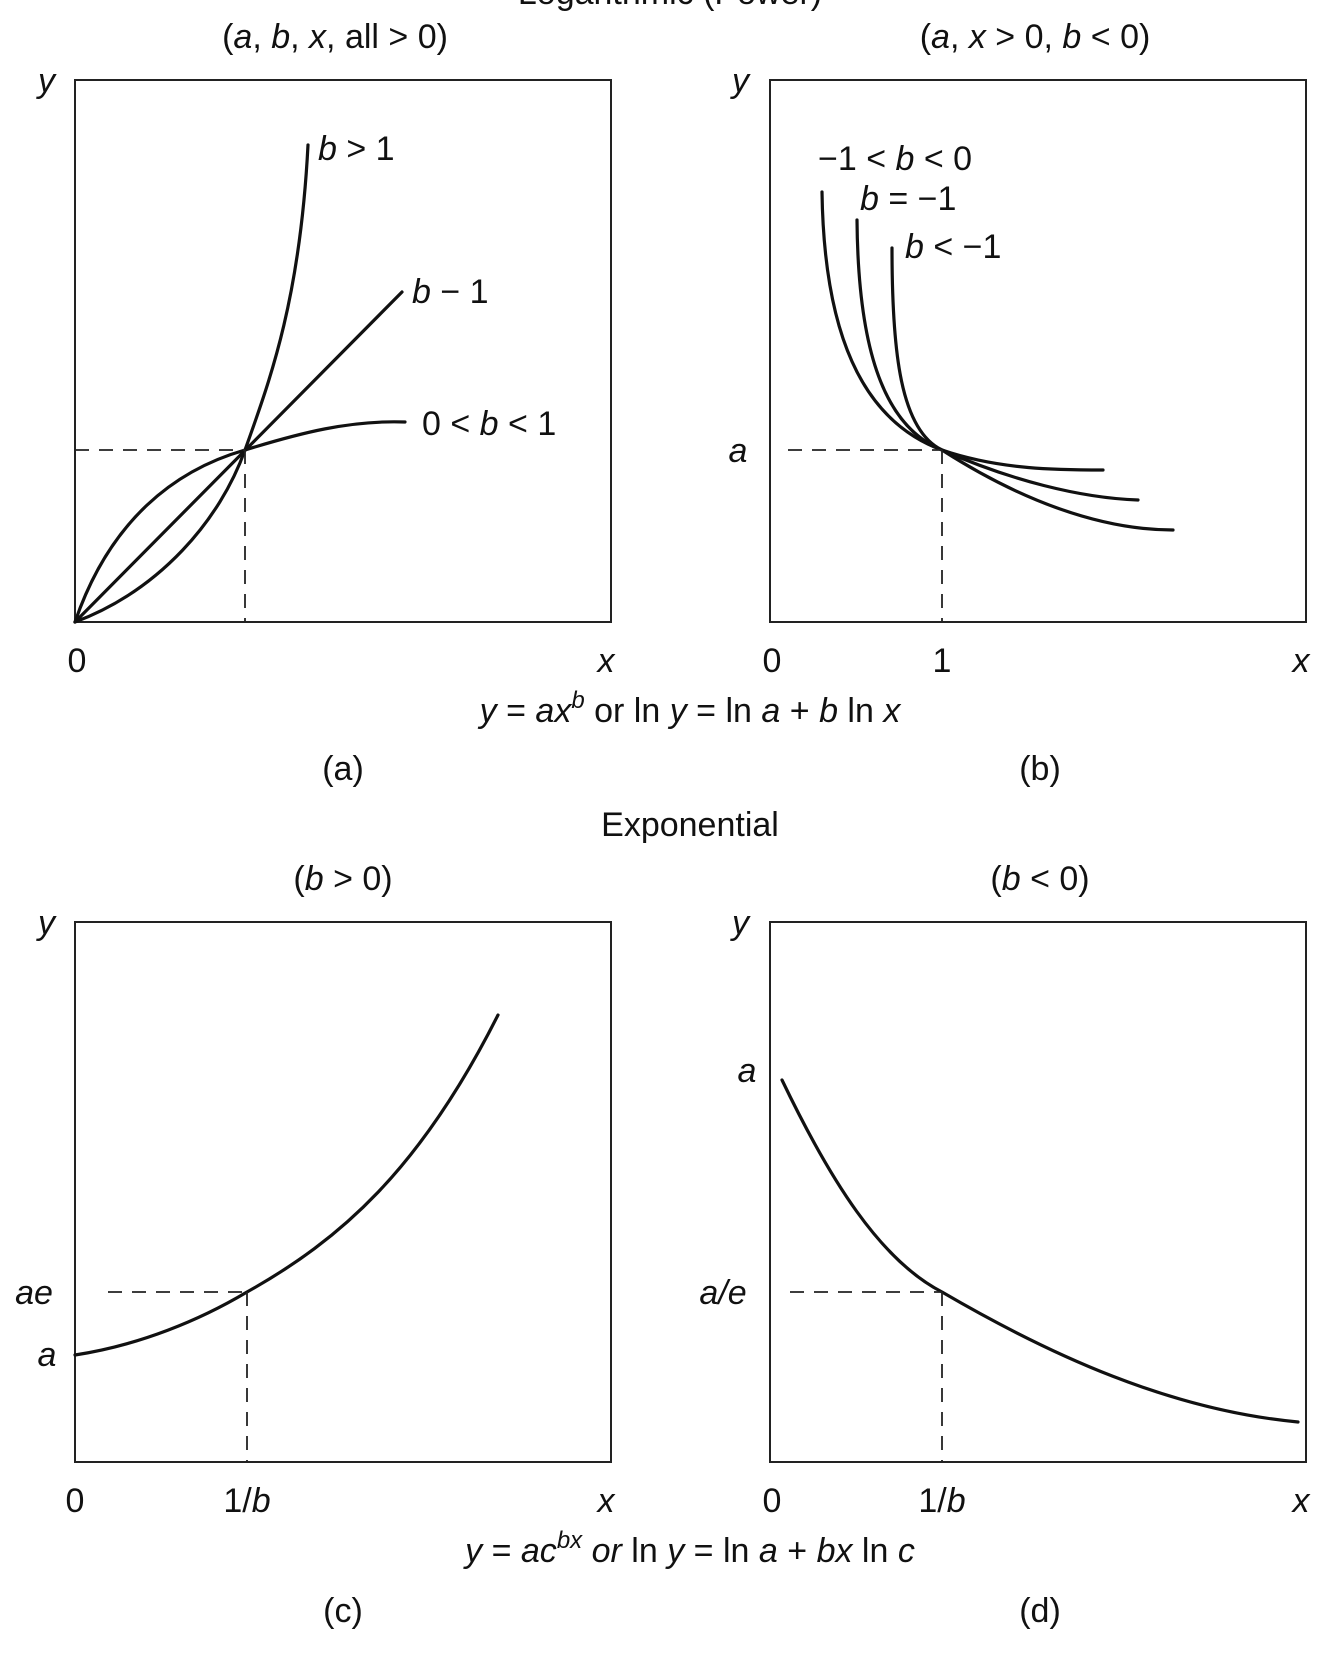  Describe the element at coordinates (908, 199) in the screenshot. I see `label-b-equal-neg1: b = −1` at that location.